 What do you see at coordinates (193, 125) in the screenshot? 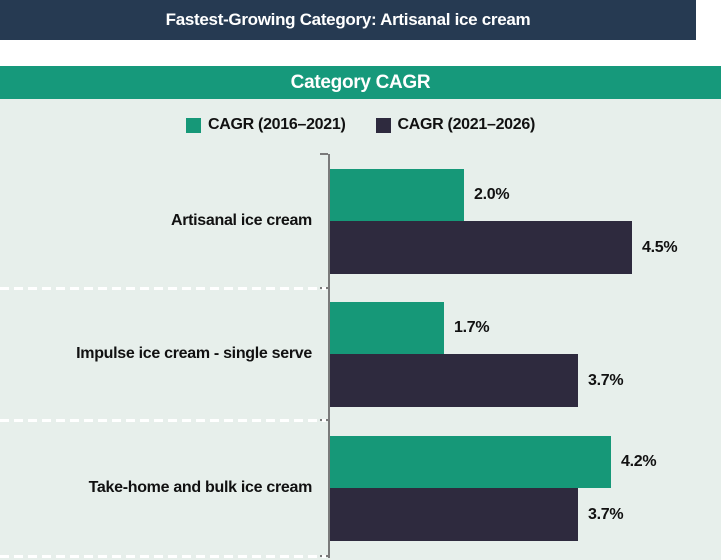
I see `legend-swatch-teal-icon` at bounding box center [193, 125].